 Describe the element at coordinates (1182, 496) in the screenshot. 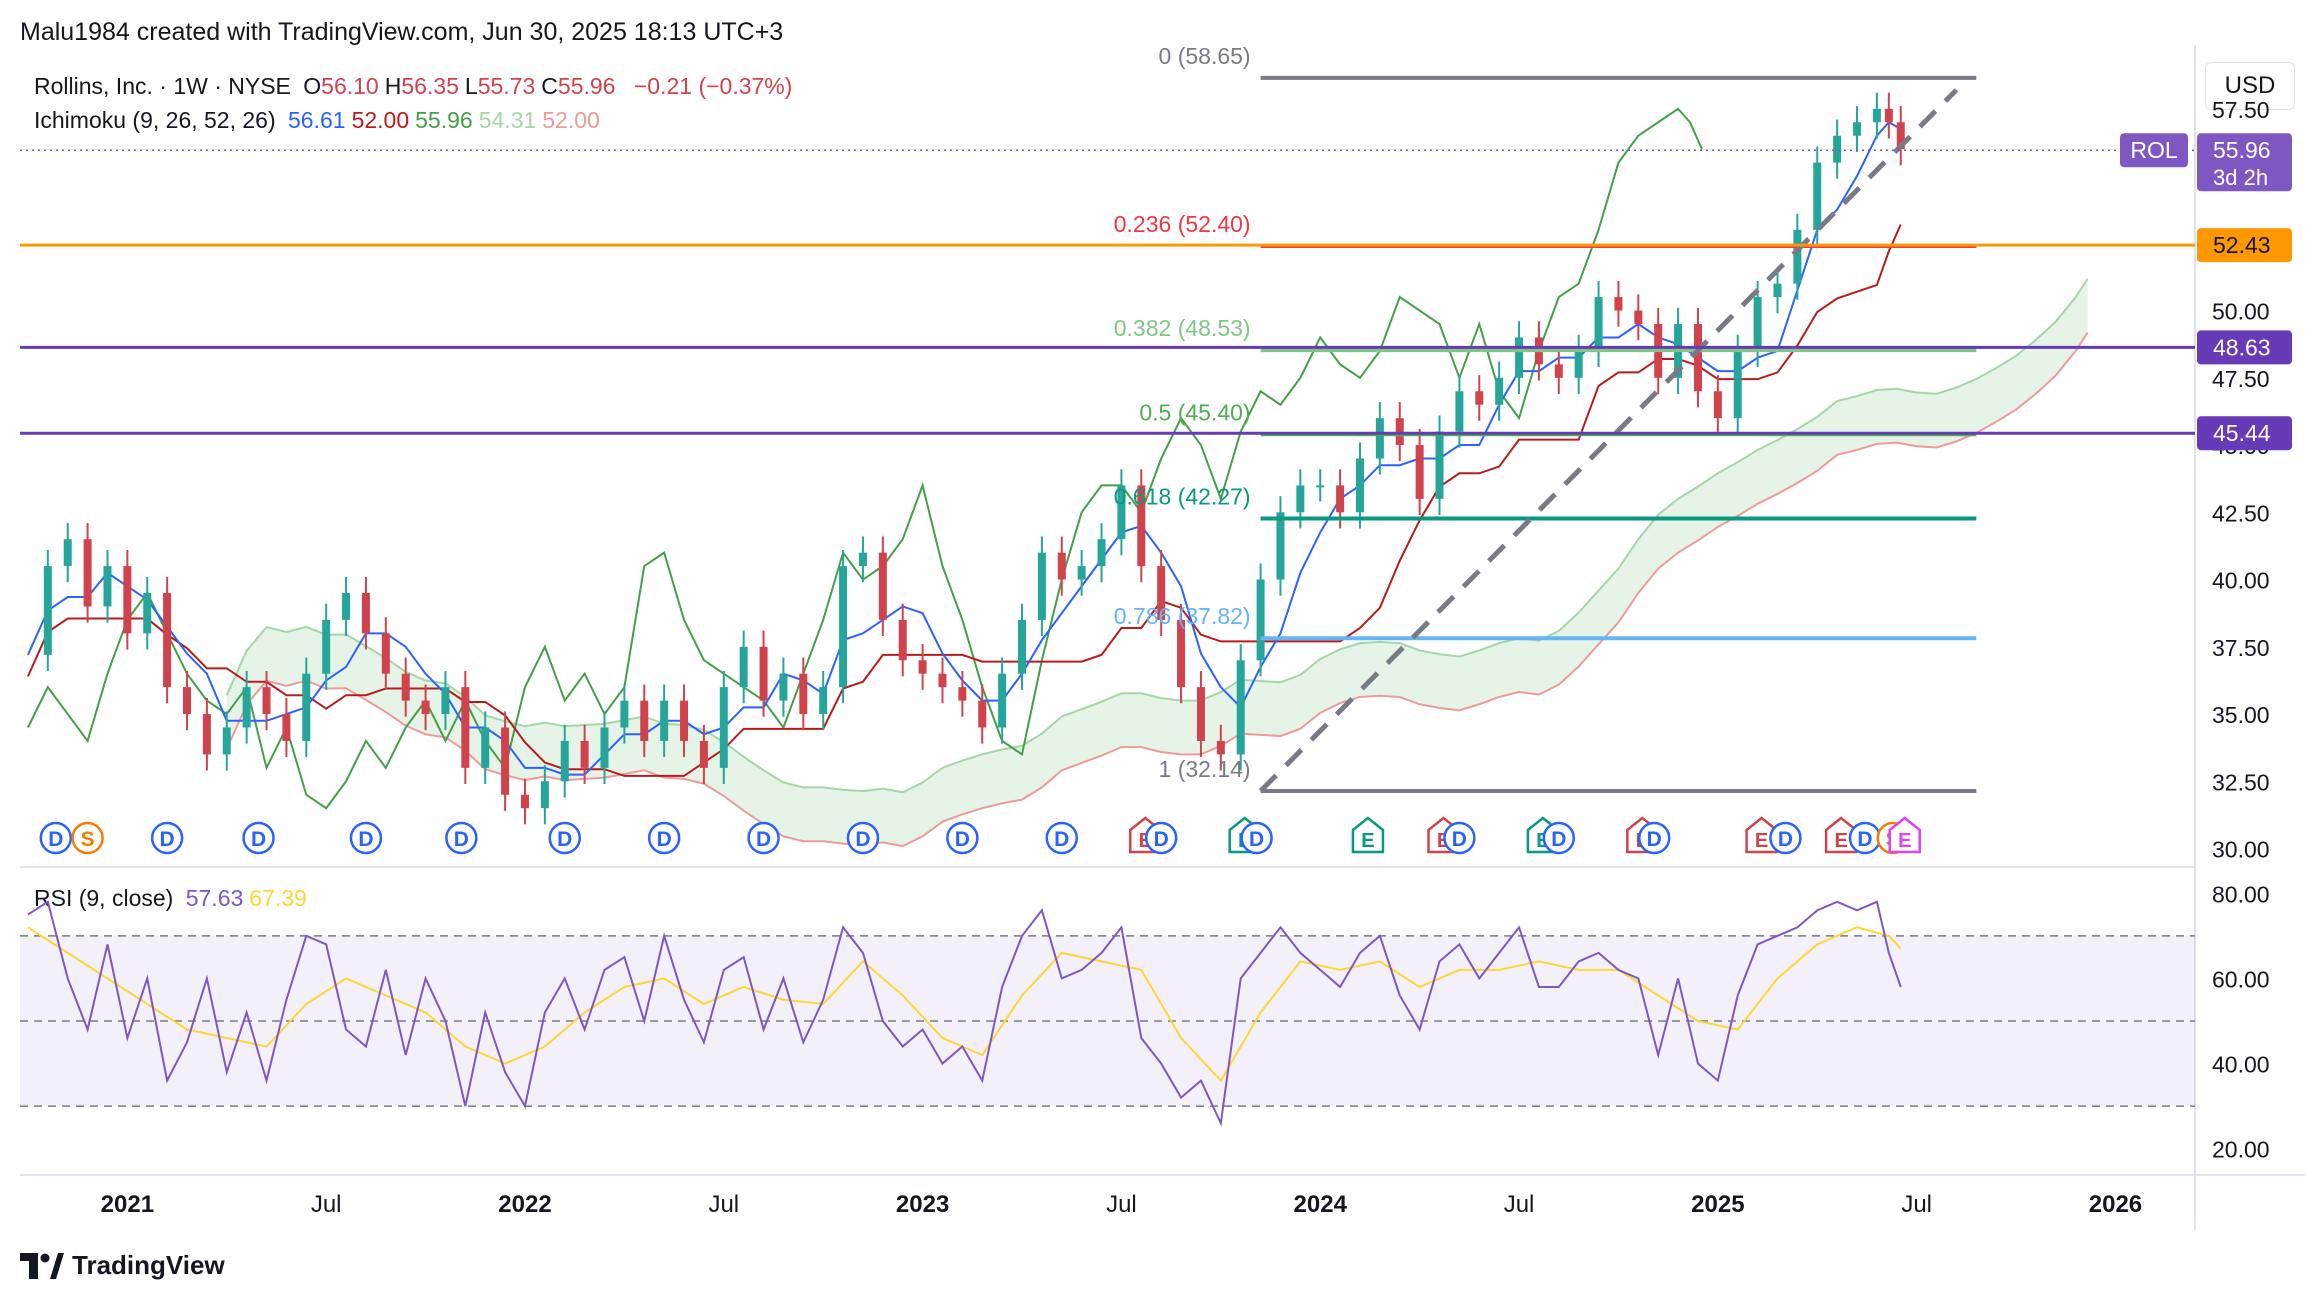

I see `fib-level-label: 0.618 (42.27)` at that location.